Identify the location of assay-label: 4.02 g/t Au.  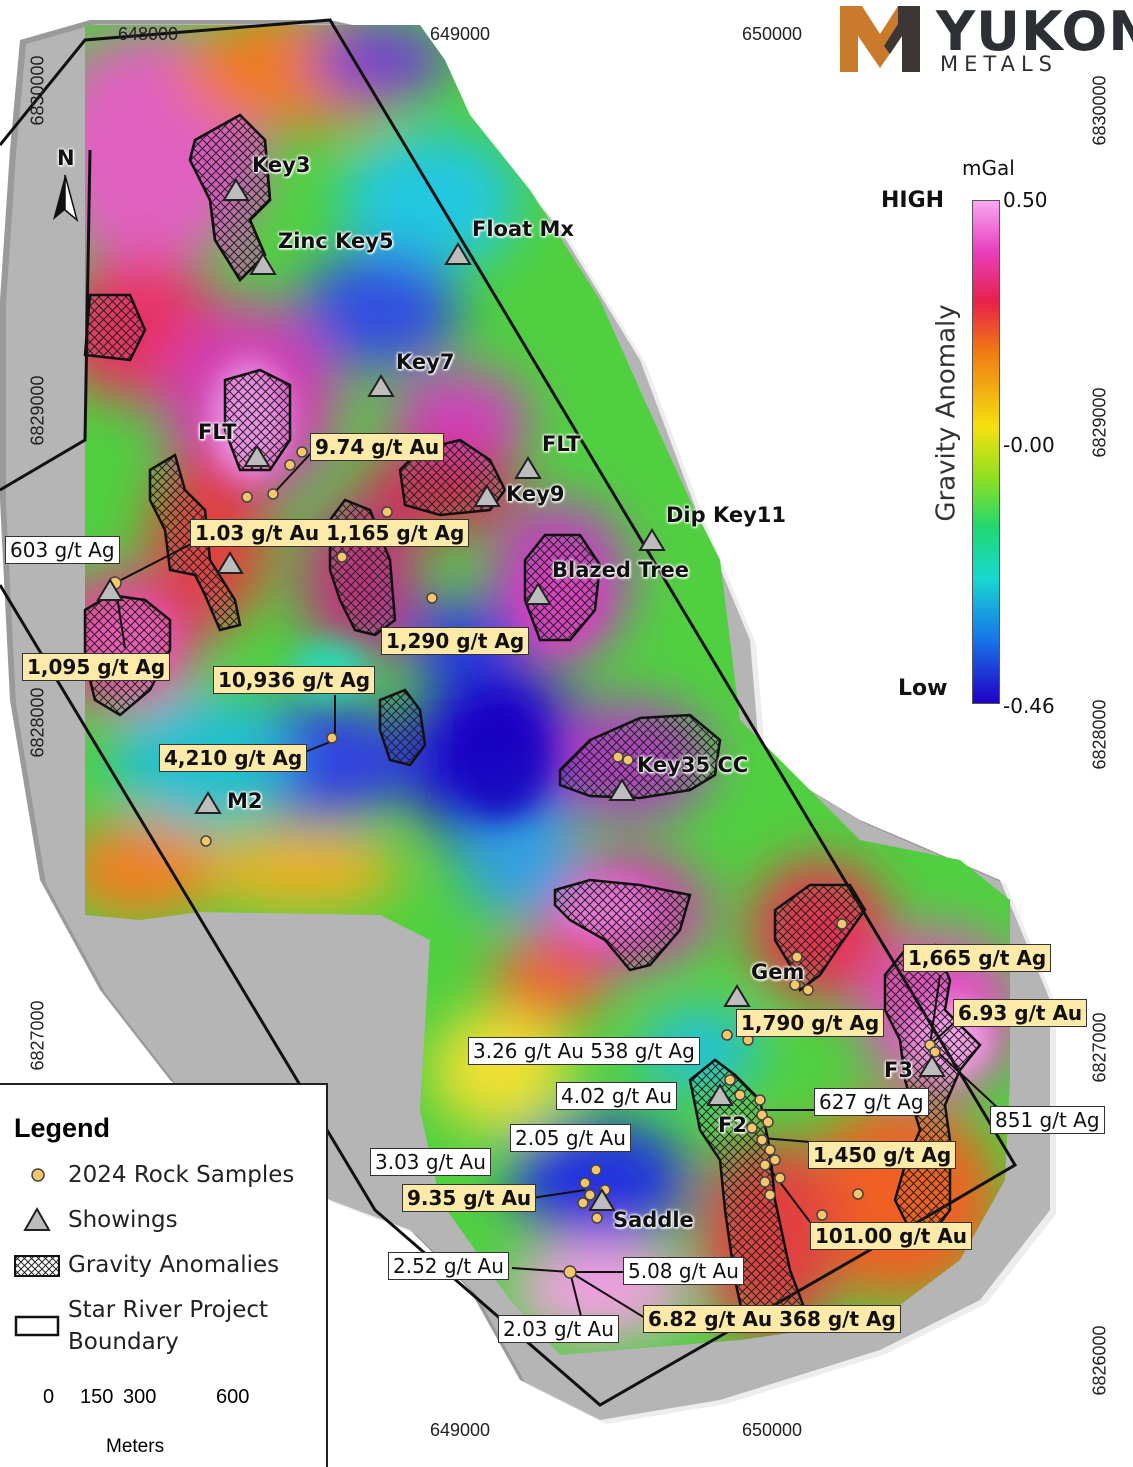
(616, 1096).